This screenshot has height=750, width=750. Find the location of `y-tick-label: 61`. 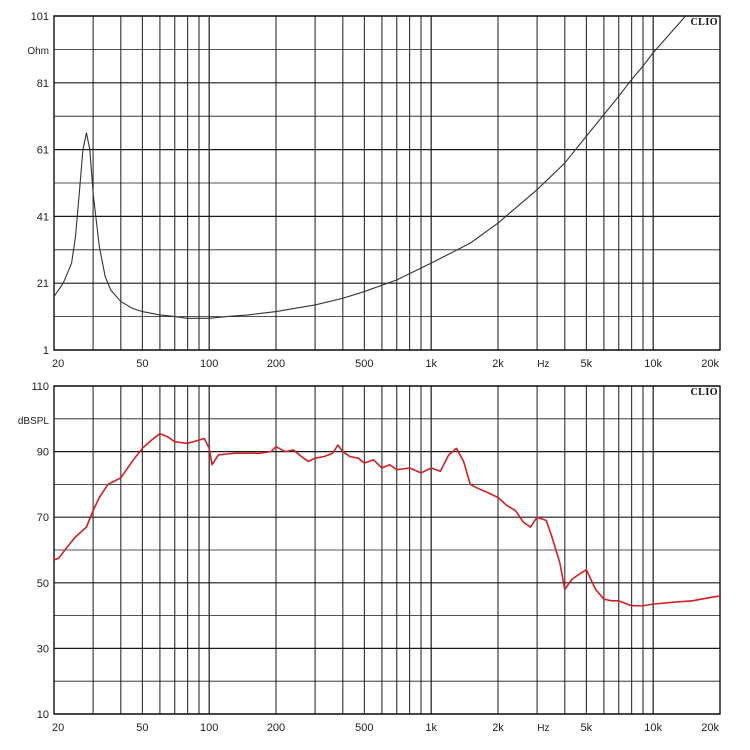

y-tick-label: 61 is located at coordinates (43, 151).